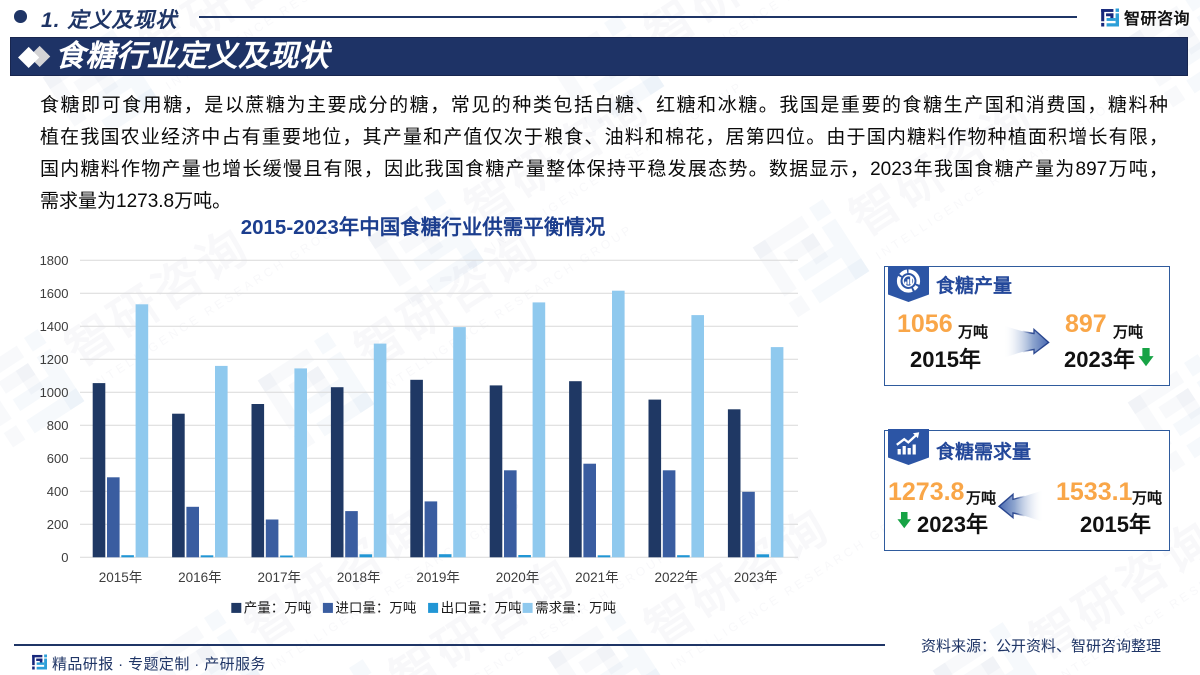 This screenshot has height=675, width=1200. What do you see at coordinates (438, 577) in the screenshot?
I see `svg-text: 2019年` at bounding box center [438, 577].